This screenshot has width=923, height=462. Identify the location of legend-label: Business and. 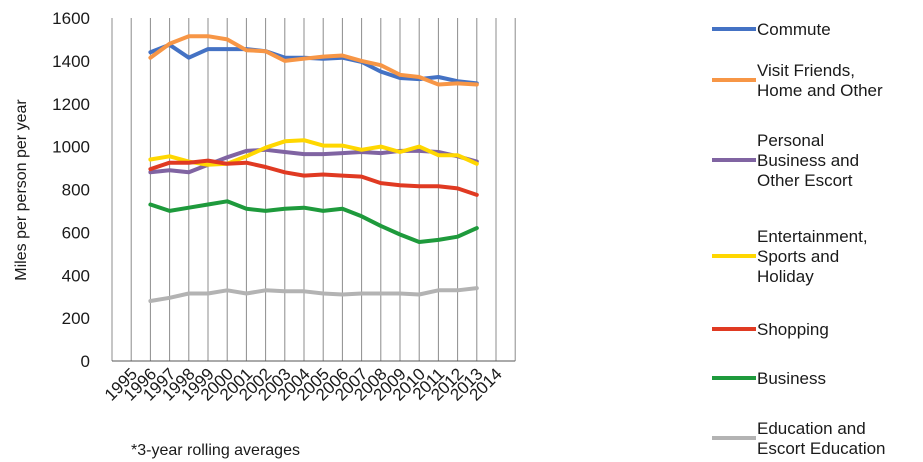
(808, 160).